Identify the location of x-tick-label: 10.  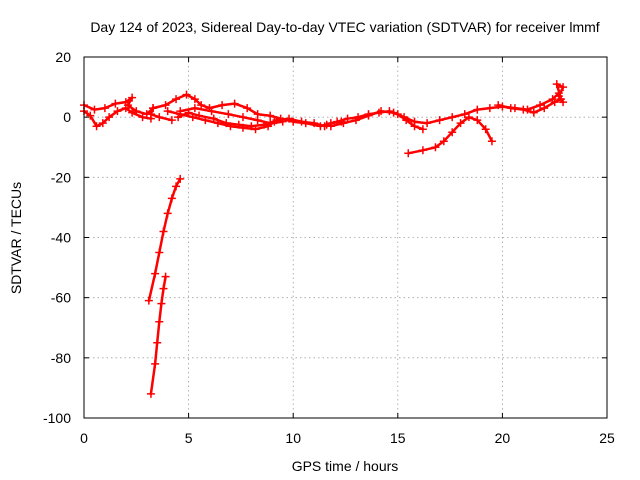
(293, 438).